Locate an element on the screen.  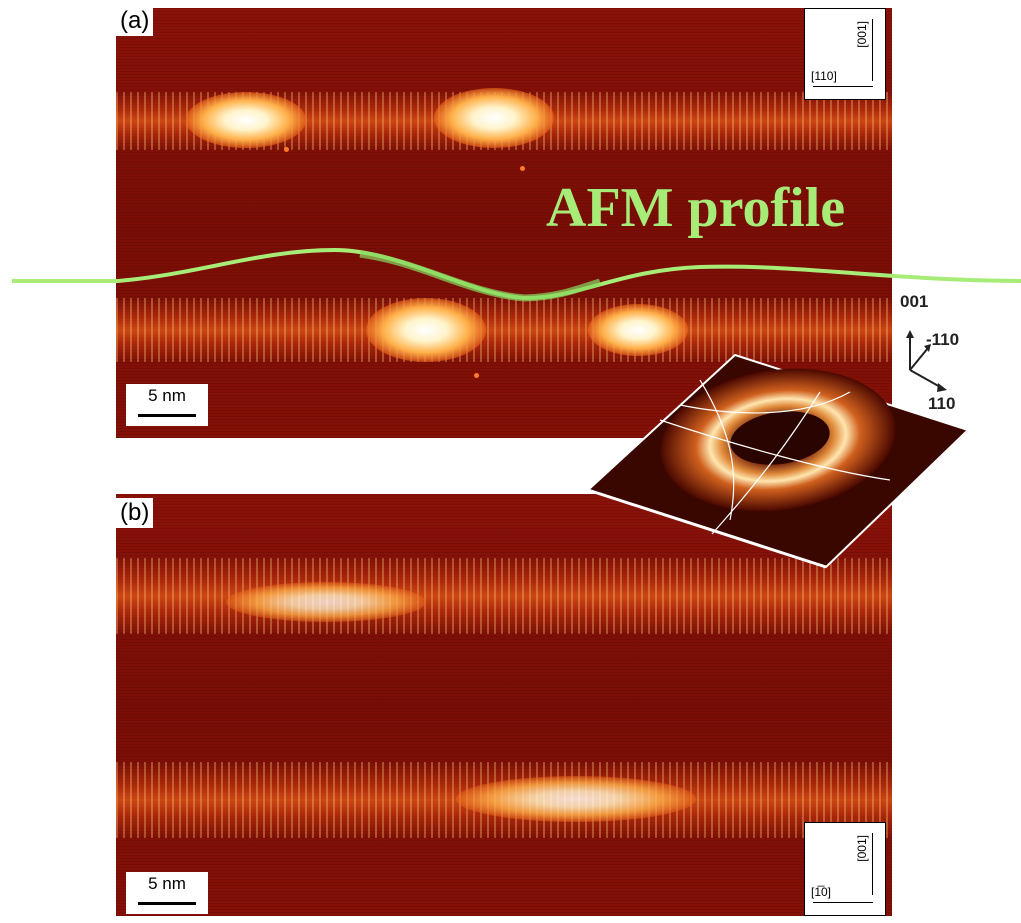
scale-bar-a: 5 nm is located at coordinates (167, 405).